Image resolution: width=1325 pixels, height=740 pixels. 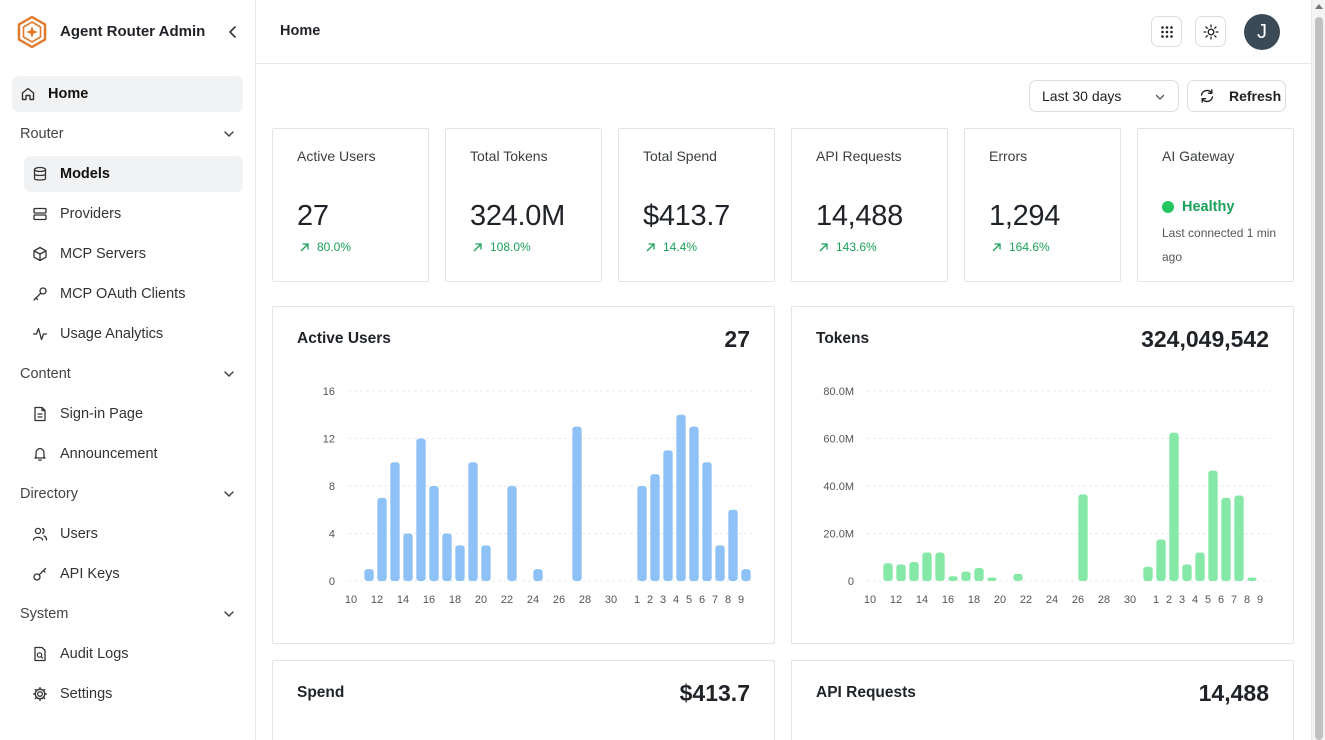 I want to click on sidebar-section-directory: Directory, so click(x=128, y=494).